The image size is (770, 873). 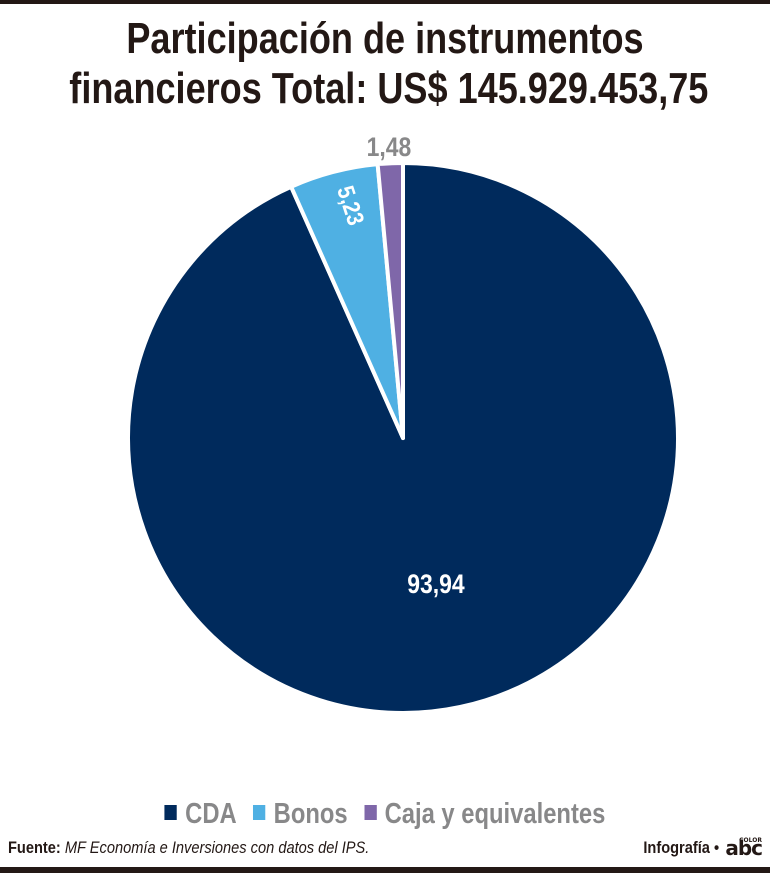 I want to click on logo-small-text: COLOR, so click(x=750, y=840).